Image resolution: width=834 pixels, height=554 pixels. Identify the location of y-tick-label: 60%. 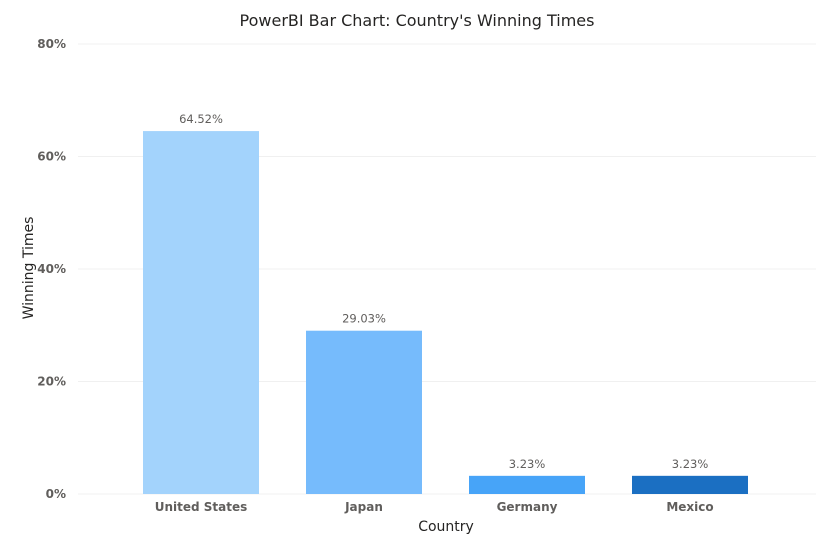
(51, 157).